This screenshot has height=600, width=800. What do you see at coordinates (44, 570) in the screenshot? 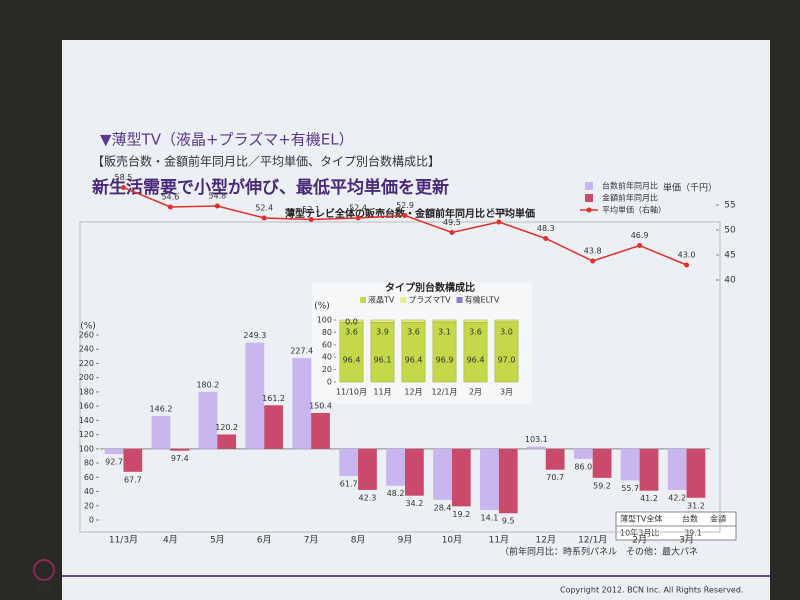
I see `logo-mark` at bounding box center [44, 570].